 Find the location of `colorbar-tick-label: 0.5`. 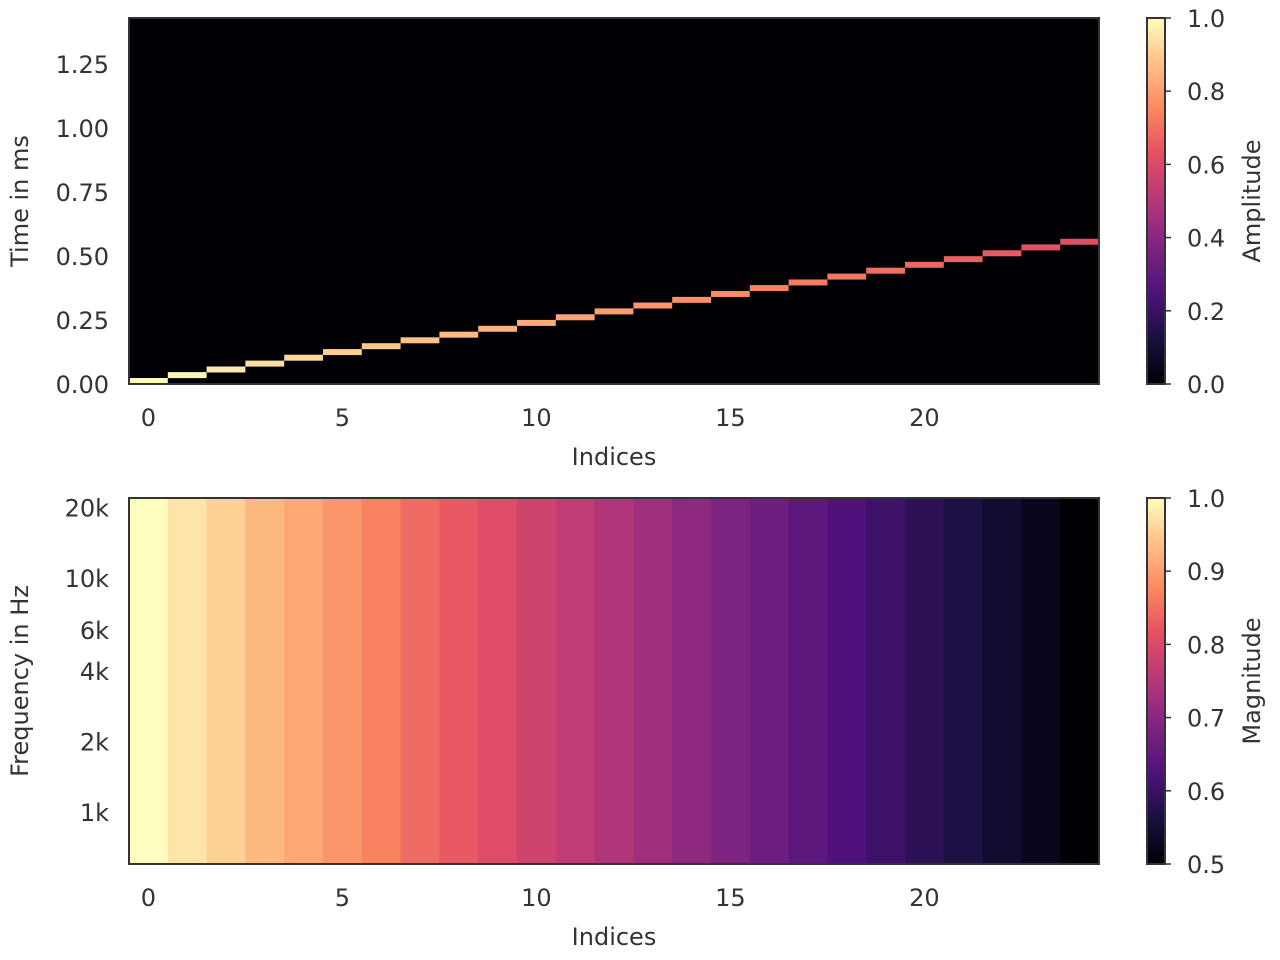

colorbar-tick-label: 0.5 is located at coordinates (1206, 865).